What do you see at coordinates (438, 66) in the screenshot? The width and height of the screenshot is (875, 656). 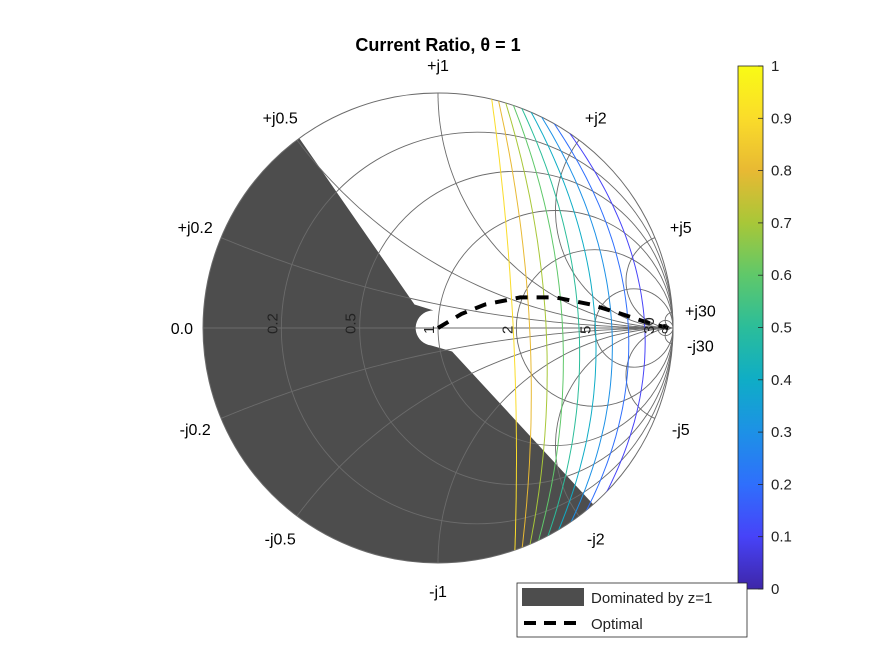 I see `reactance-label: +j1` at bounding box center [438, 66].